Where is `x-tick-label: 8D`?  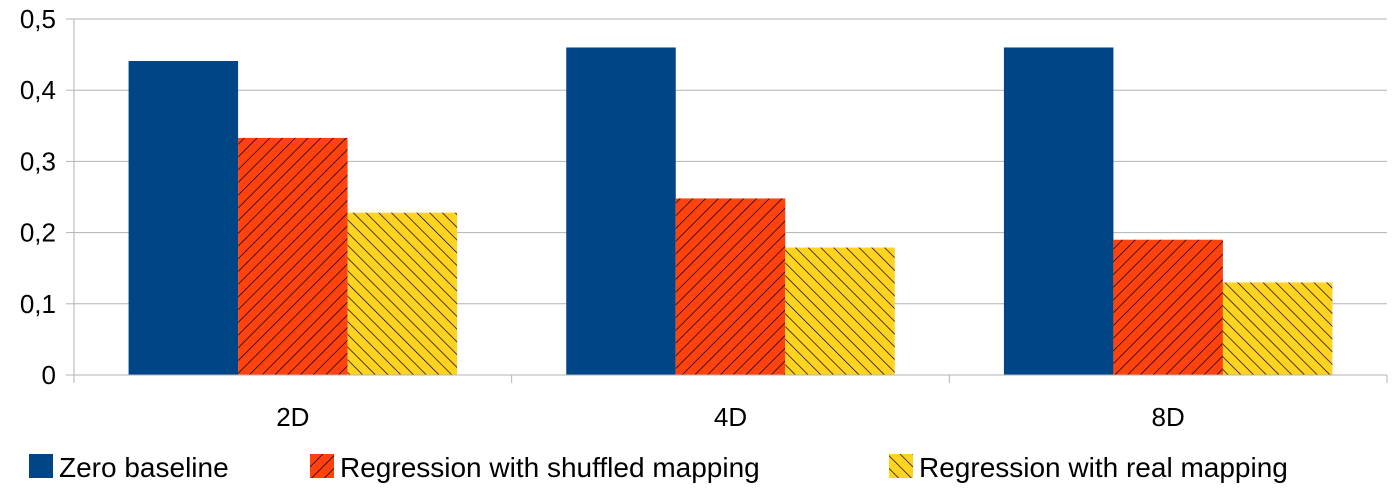 x-tick-label: 8D is located at coordinates (1168, 417).